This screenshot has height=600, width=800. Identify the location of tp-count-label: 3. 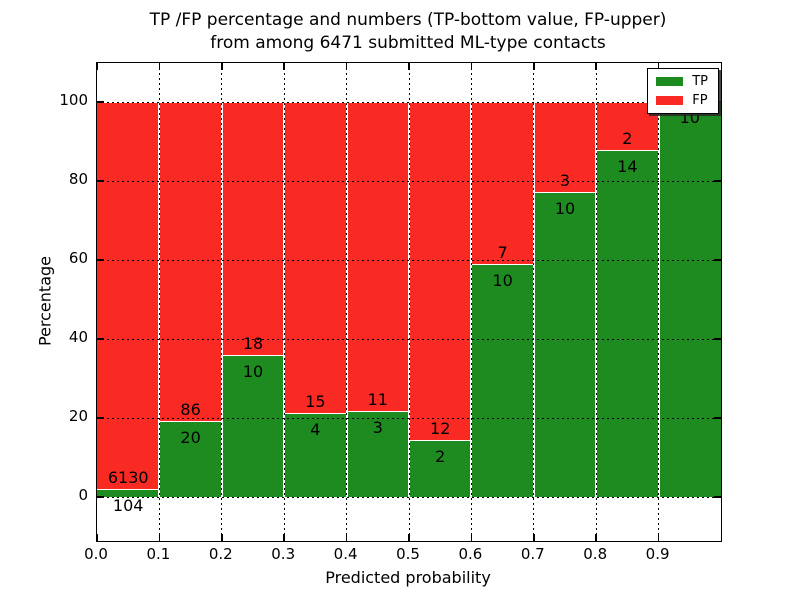
(377, 428).